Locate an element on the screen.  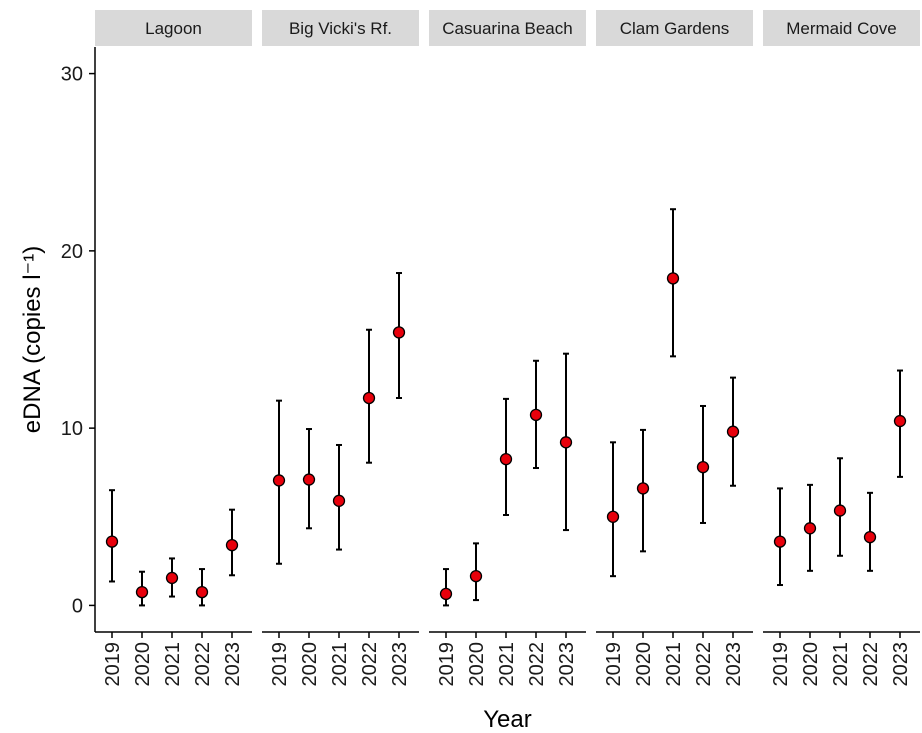
y-axis-title: eDNA (copies l⁻¹) is located at coordinates (32, 339).